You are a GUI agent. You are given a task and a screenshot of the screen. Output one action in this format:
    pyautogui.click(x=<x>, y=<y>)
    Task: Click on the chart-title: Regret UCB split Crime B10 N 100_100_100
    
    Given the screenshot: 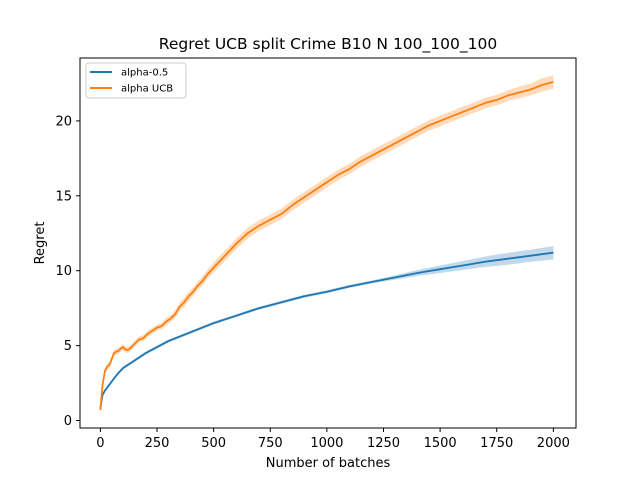 What is the action you would take?
    pyautogui.click(x=328, y=44)
    